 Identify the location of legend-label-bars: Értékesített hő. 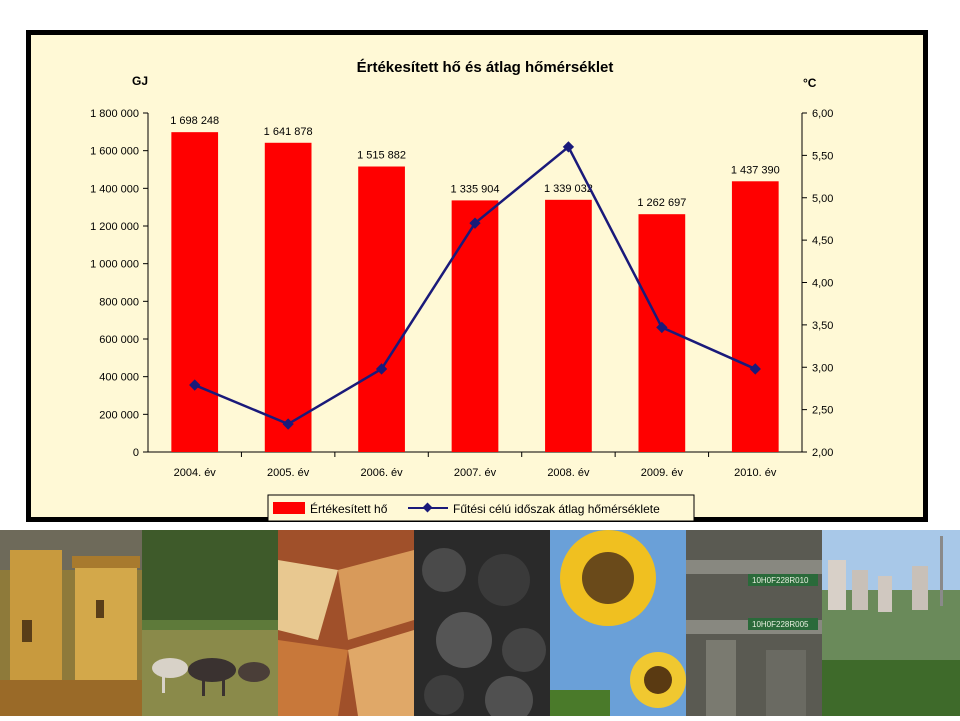
(349, 508).